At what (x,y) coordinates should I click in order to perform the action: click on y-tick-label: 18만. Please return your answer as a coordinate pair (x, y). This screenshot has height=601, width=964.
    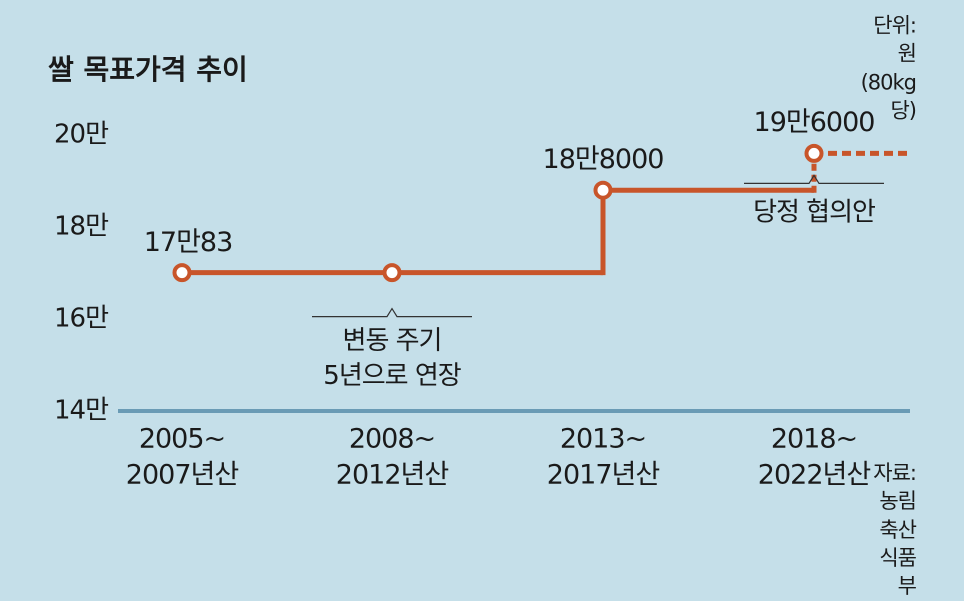
    Looking at the image, I should click on (81, 226).